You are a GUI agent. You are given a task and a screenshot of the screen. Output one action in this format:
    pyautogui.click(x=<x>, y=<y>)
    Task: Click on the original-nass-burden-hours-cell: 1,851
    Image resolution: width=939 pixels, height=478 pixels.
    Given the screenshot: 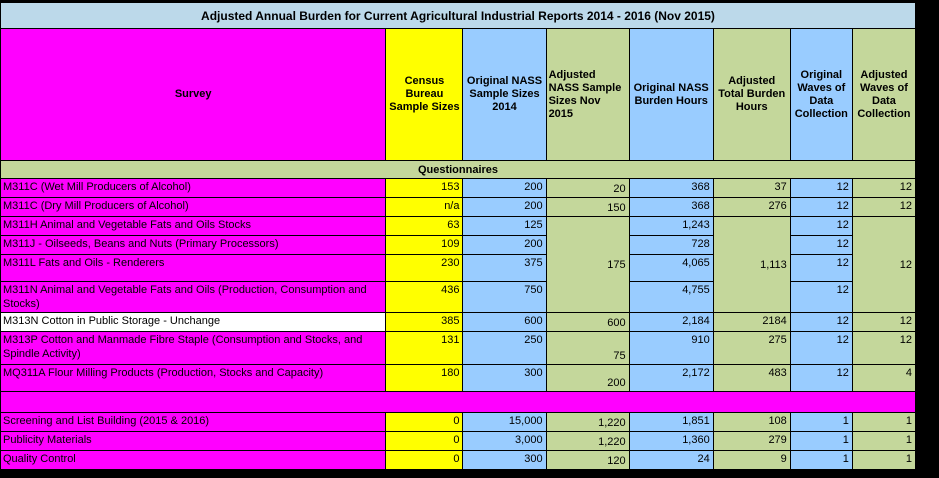 What is the action you would take?
    pyautogui.click(x=671, y=422)
    